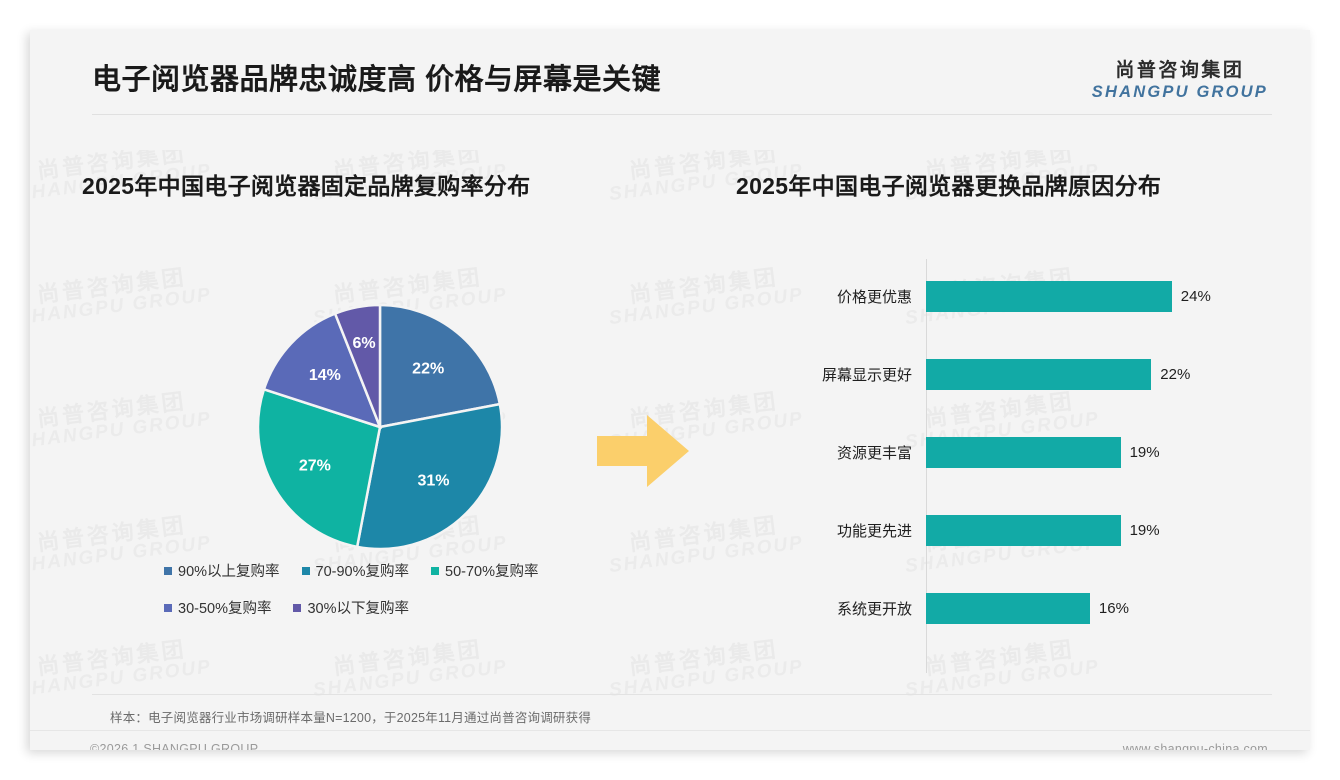 This screenshot has height=780, width=1340. I want to click on legend-item-label: 70-90%复购率, so click(362, 572).